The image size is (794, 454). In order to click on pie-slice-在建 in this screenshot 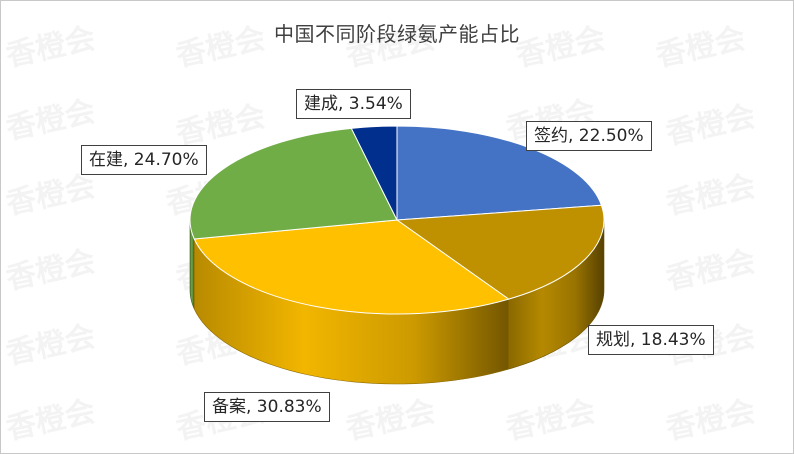, I will do `click(293, 183)`.